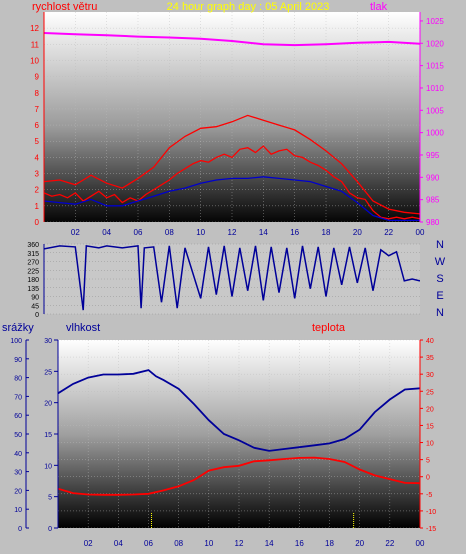 This screenshot has width=466, height=554. What do you see at coordinates (33, 245) in the screenshot?
I see `tick-label-direction: 360` at bounding box center [33, 245].